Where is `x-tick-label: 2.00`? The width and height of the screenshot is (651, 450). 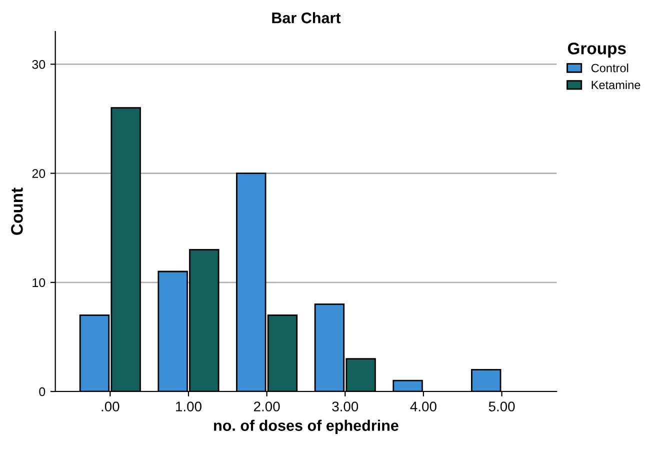
x-tick-label: 2.00 is located at coordinates (267, 407).